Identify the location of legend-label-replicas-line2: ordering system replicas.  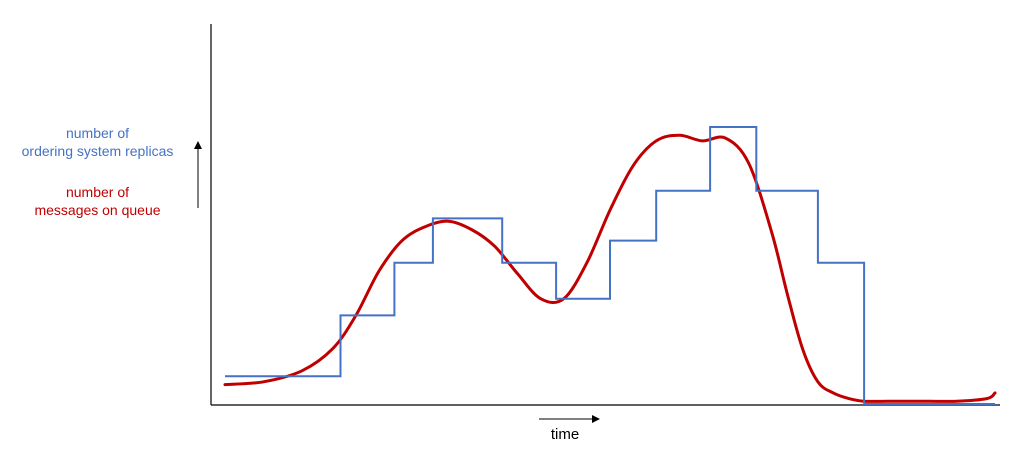
(97, 151).